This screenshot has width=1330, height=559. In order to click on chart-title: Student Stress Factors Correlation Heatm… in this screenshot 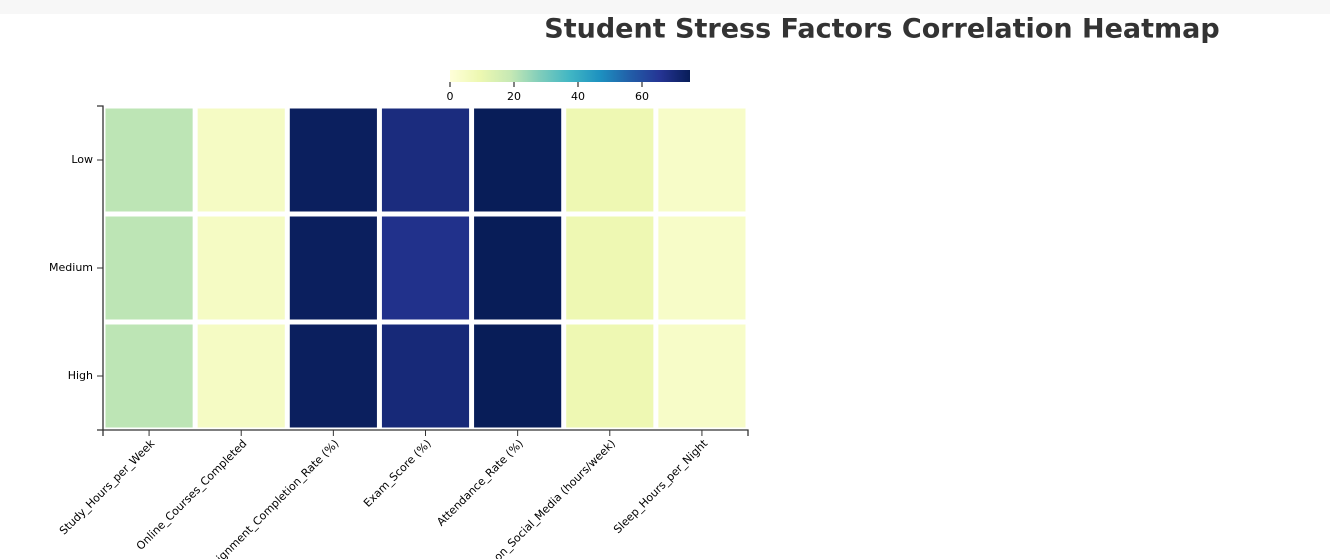, I will do `click(881, 29)`.